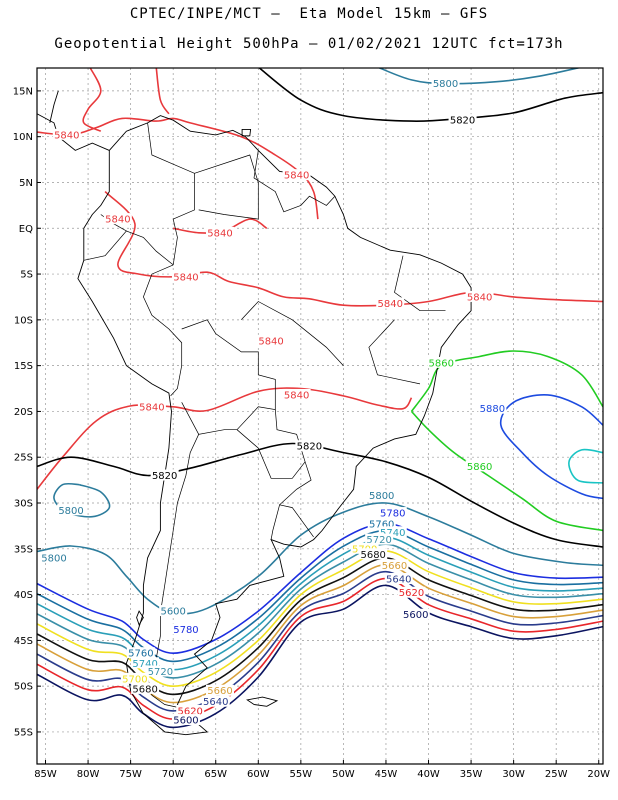  What do you see at coordinates (309, 446) in the screenshot?
I see `contour-label: 5820` at bounding box center [309, 446].